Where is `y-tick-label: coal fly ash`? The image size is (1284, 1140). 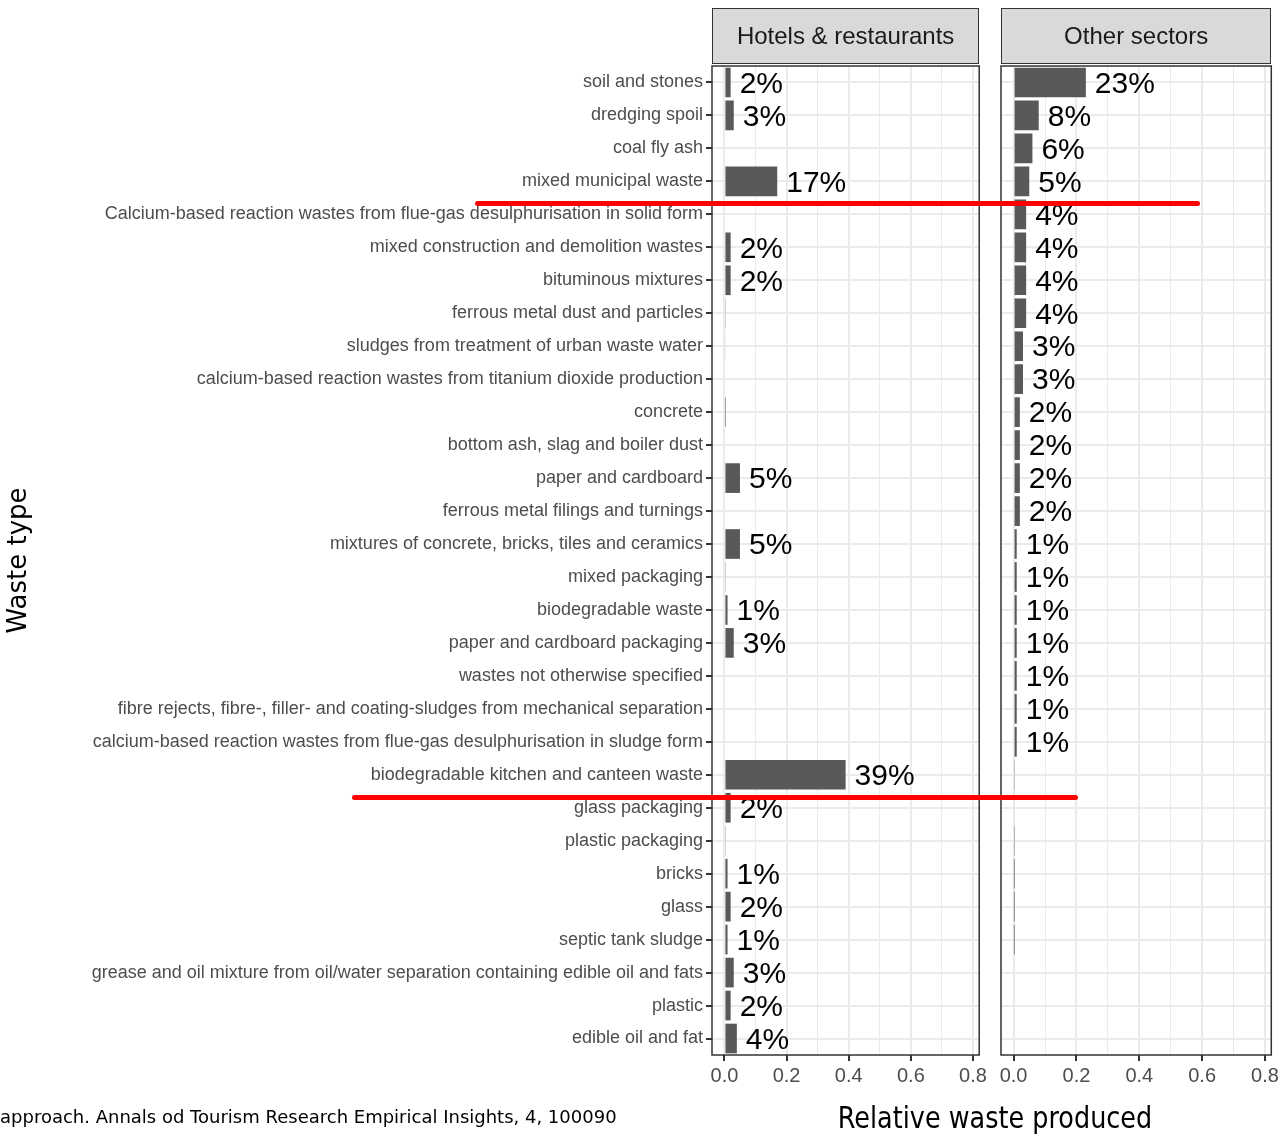
y-tick-label: coal fly ash is located at coordinates (657, 147).